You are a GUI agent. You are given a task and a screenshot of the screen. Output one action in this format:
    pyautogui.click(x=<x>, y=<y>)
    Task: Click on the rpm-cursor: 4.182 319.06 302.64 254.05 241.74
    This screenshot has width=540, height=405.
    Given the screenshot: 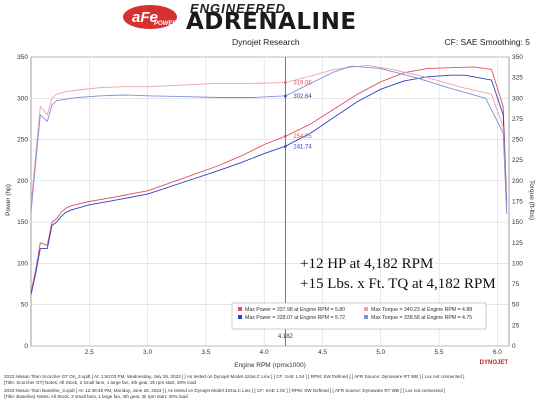 What is the action you would take?
    pyautogui.click(x=295, y=201)
    